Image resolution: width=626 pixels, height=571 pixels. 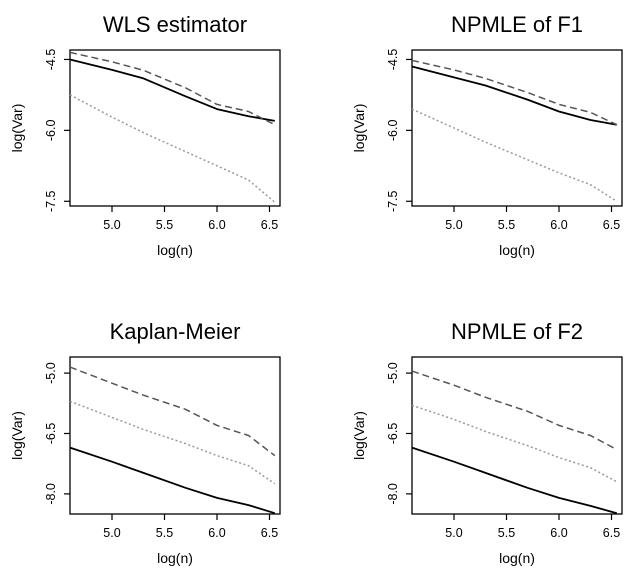 What do you see at coordinates (517, 24) in the screenshot?
I see `panel-title: NPMLE of F1` at bounding box center [517, 24].